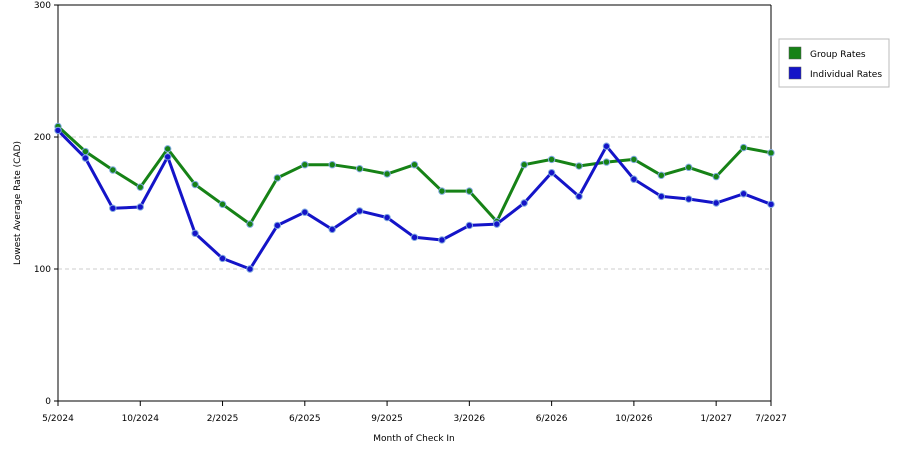 The image size is (900, 450). What do you see at coordinates (470, 419) in the screenshot?
I see `xtick-label-15: 3/2026` at bounding box center [470, 419].